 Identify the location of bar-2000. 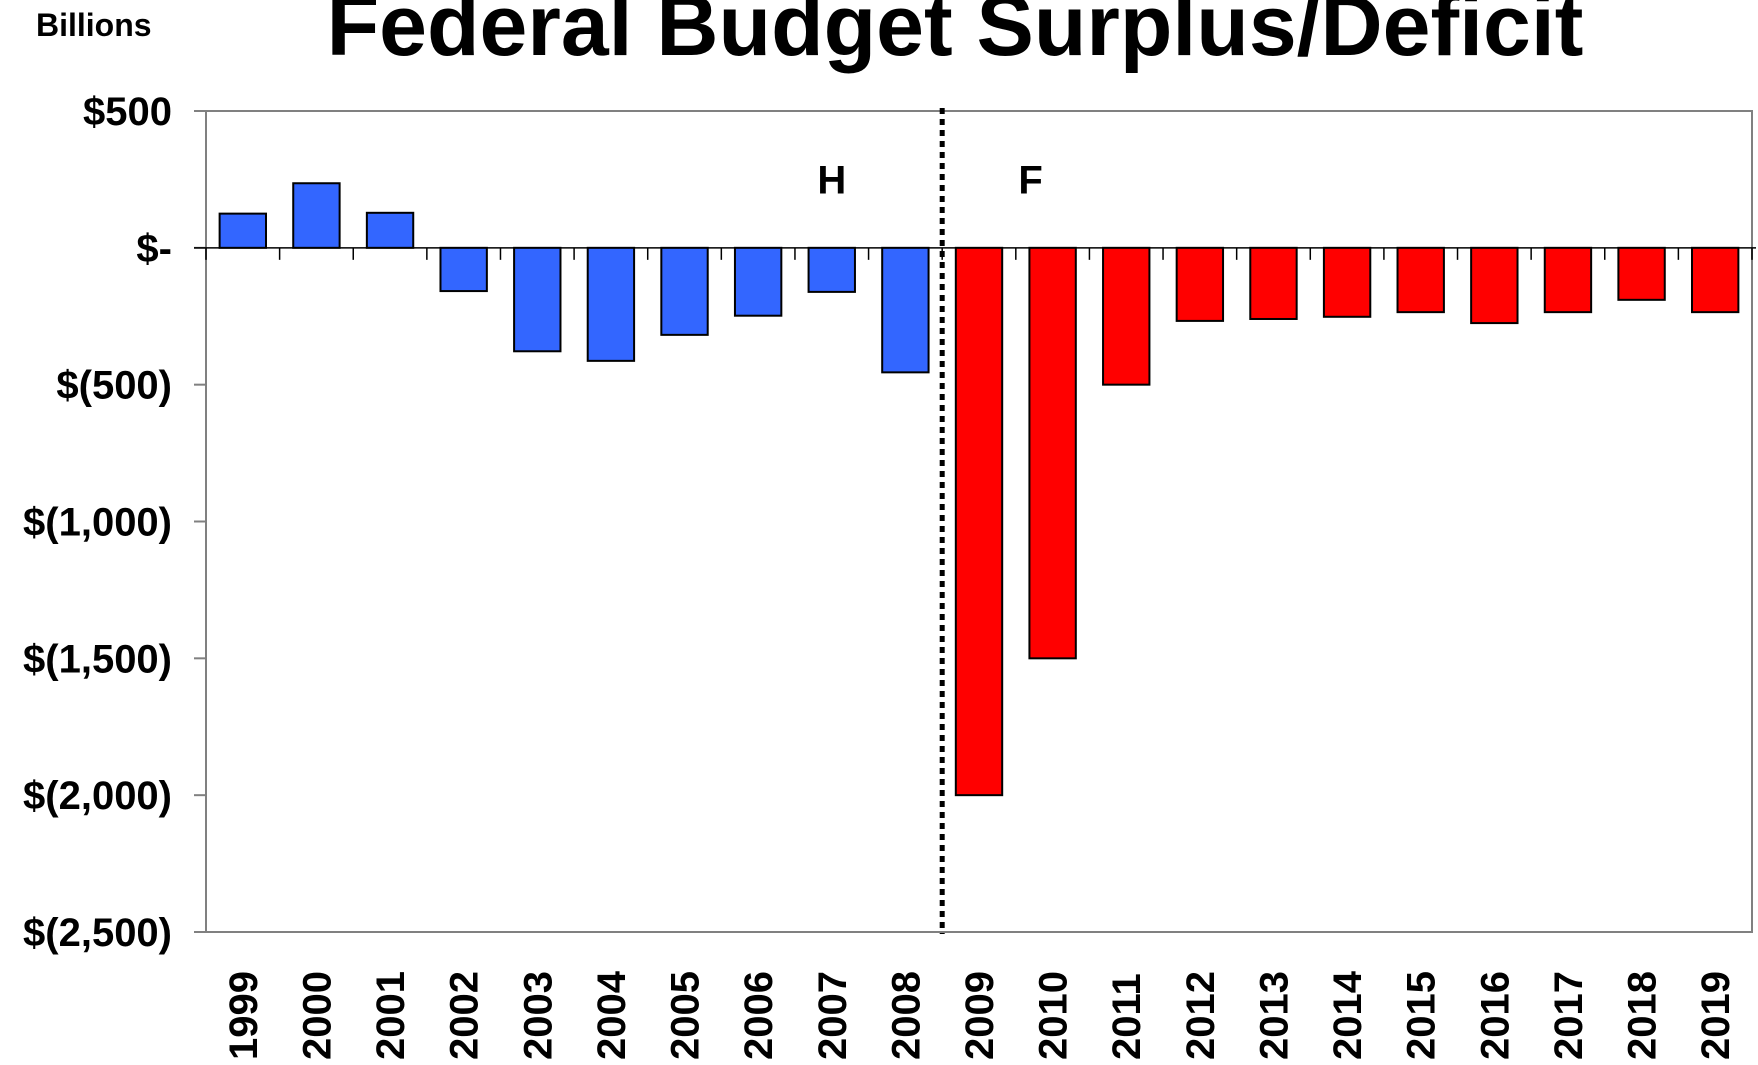
(316, 215).